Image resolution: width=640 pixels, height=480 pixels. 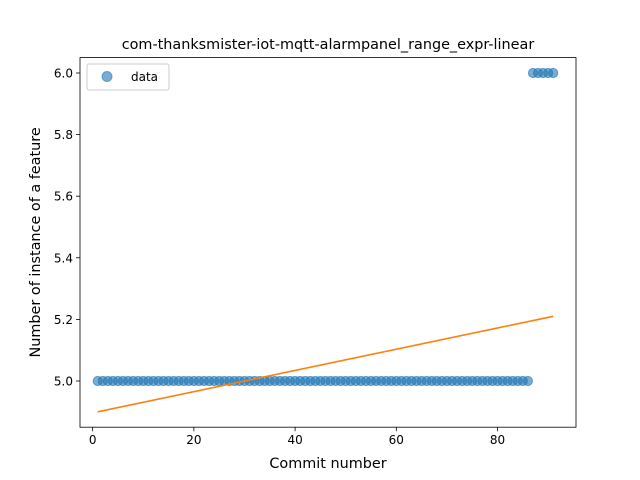 I want to click on y-tick-label: 5.0, so click(x=63, y=382).